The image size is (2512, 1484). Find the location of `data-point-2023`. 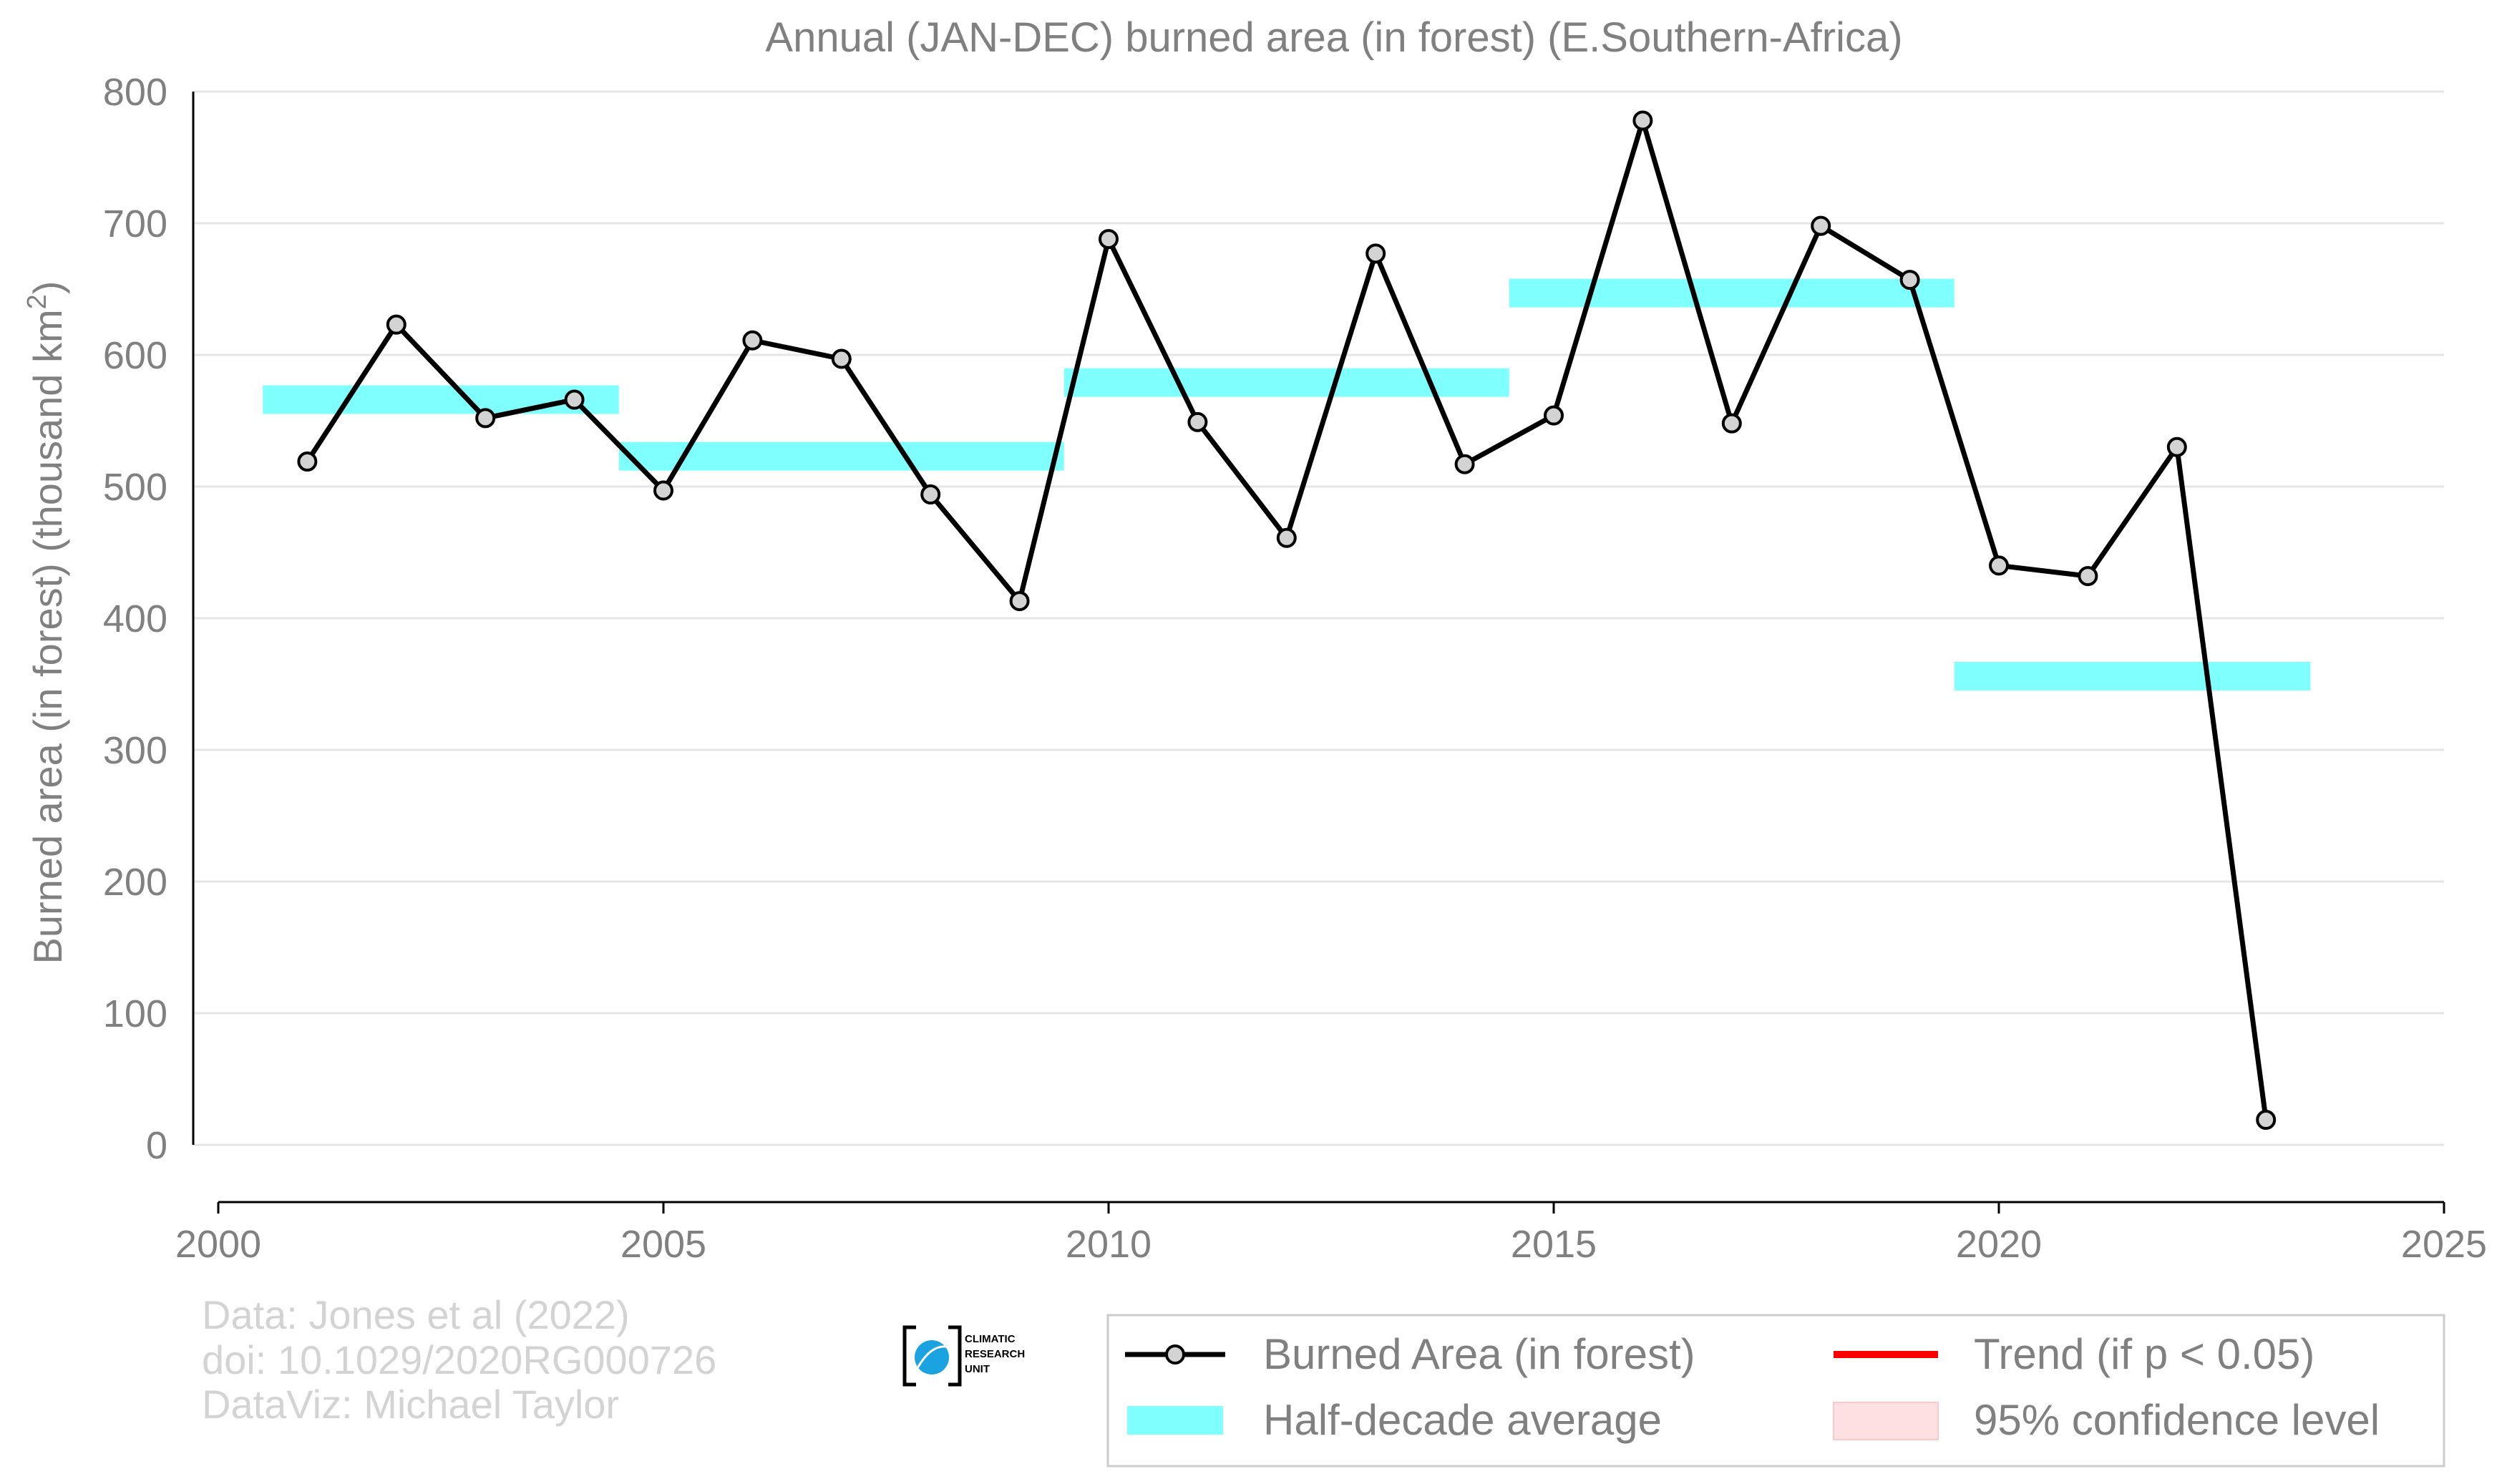

data-point-2023 is located at coordinates (2266, 1120).